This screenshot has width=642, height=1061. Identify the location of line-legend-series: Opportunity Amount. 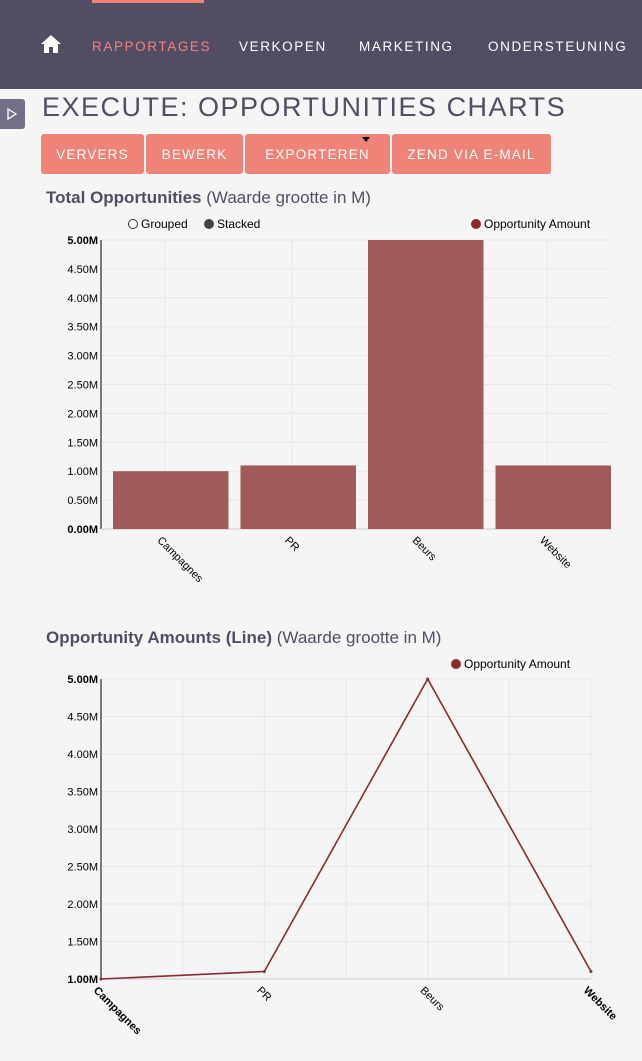
(510, 664).